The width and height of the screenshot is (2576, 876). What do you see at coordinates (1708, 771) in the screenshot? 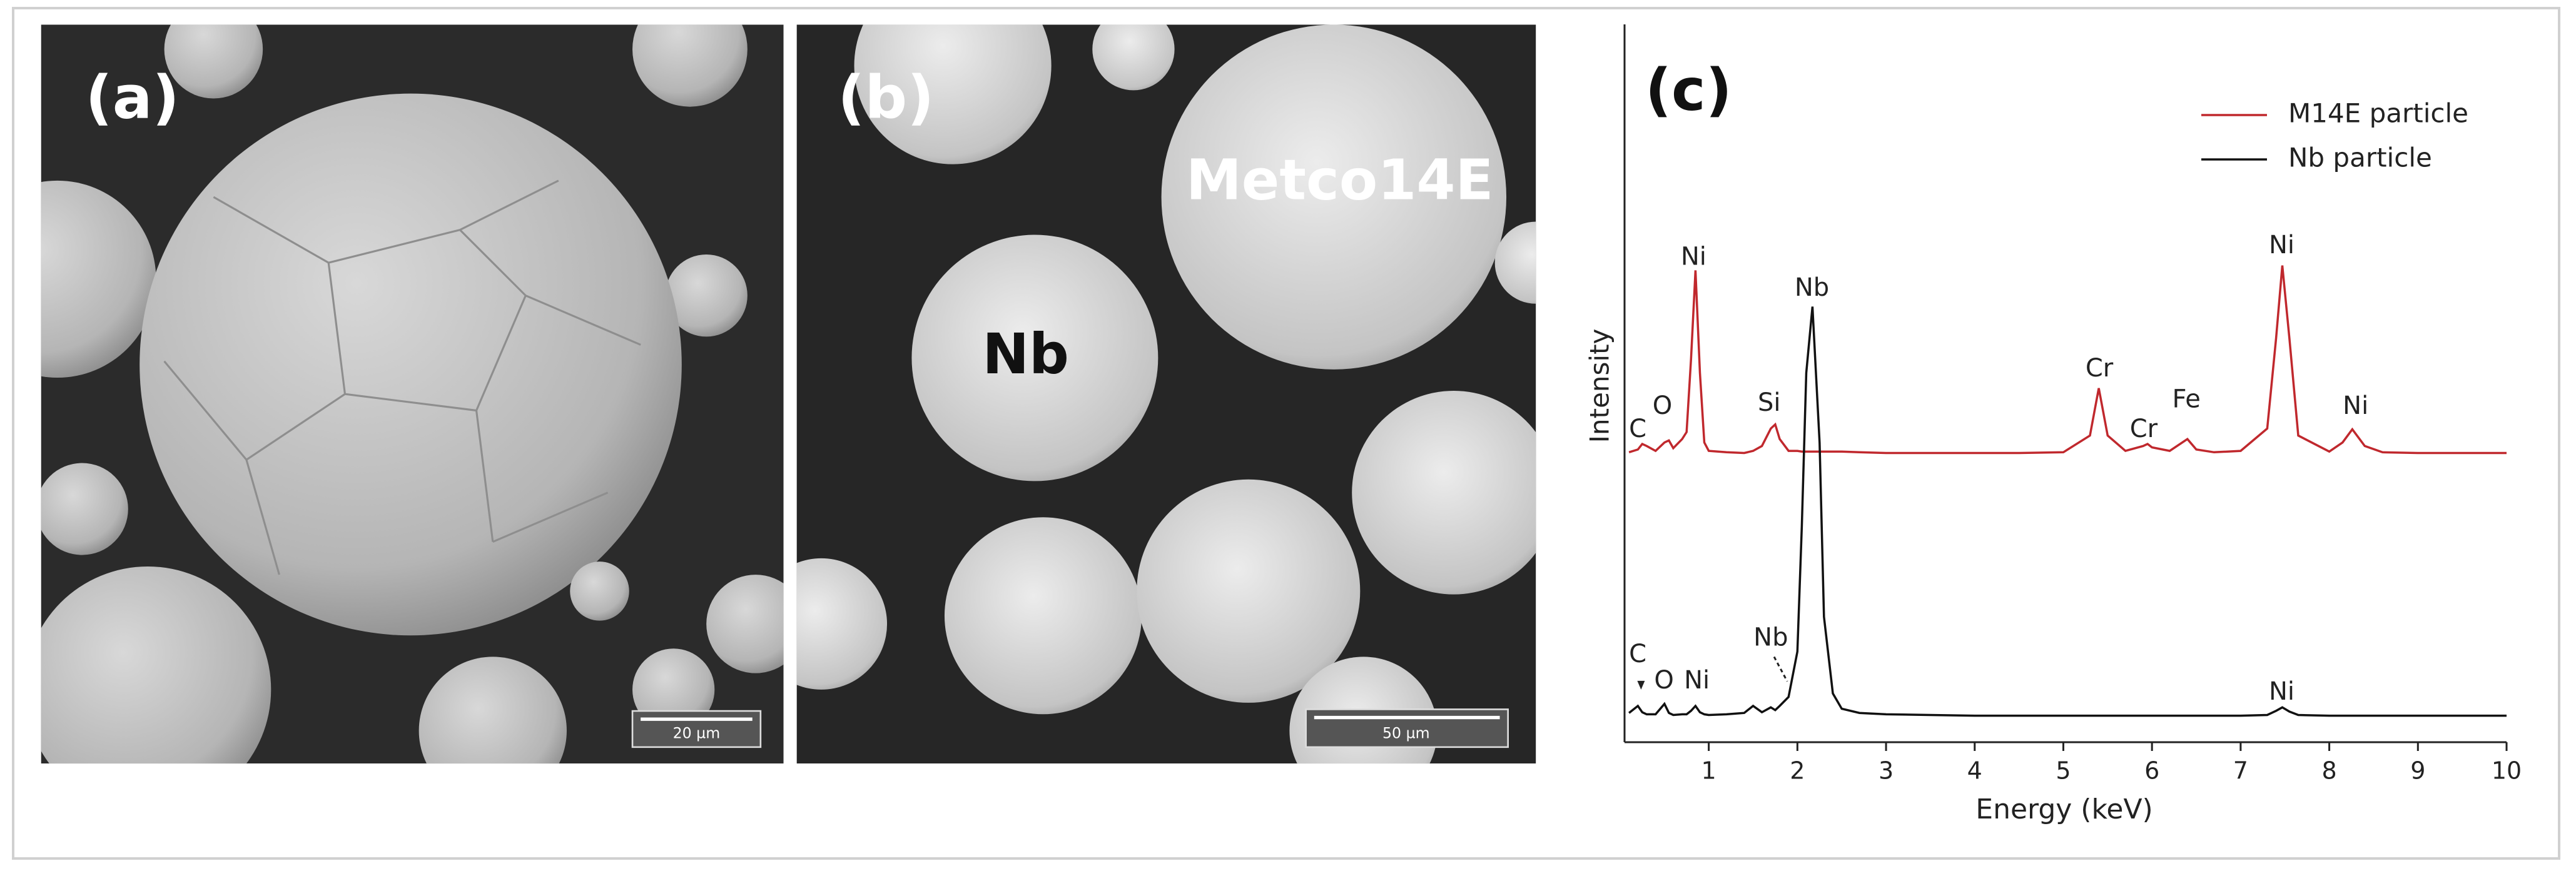
I see `x-tick-label: 1` at bounding box center [1708, 771].